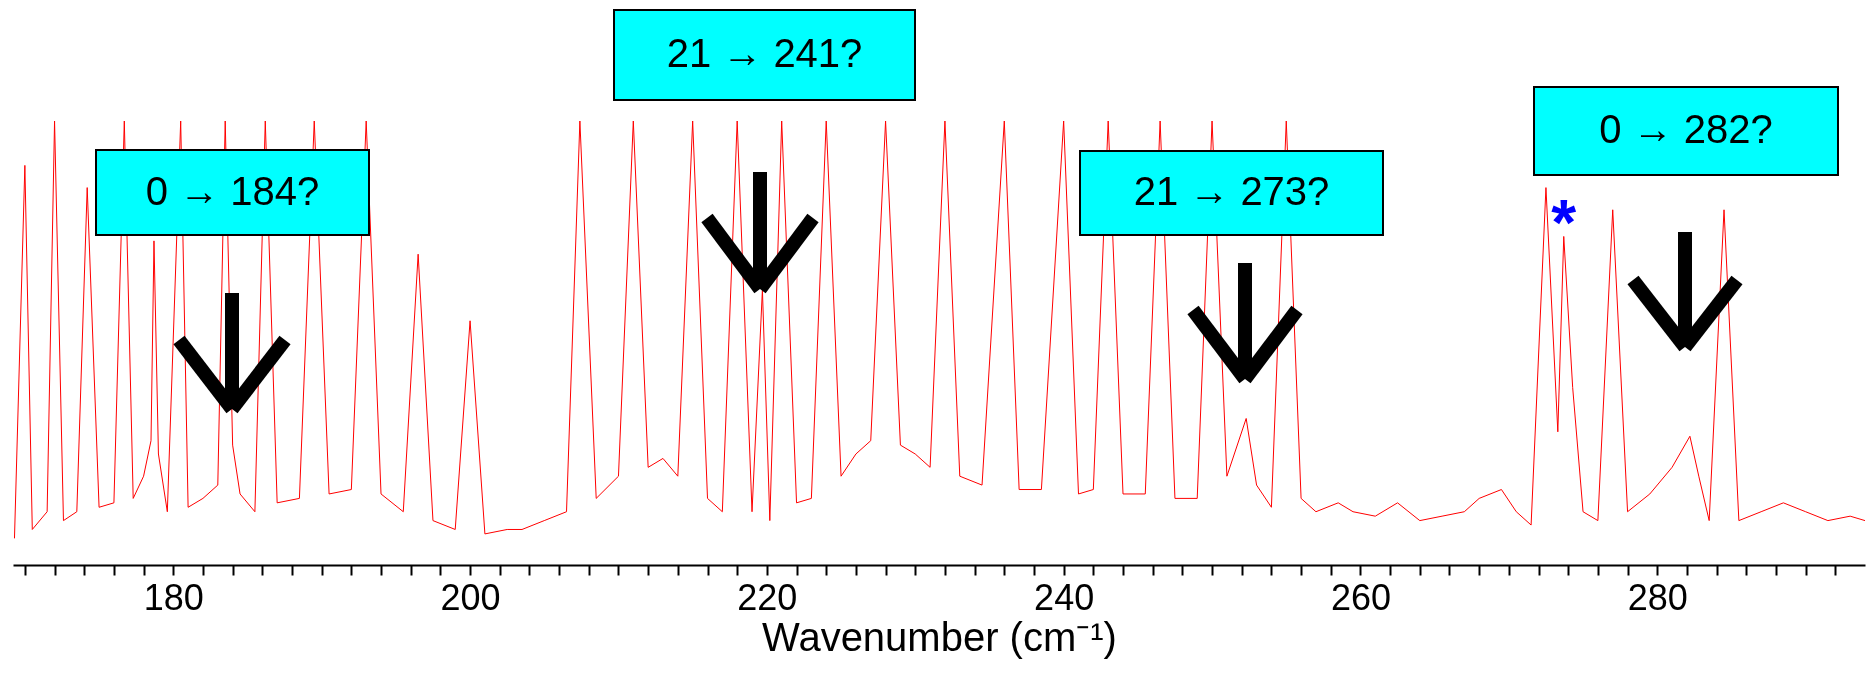  What do you see at coordinates (1657, 597) in the screenshot?
I see `x-tick-label: 280` at bounding box center [1657, 597].